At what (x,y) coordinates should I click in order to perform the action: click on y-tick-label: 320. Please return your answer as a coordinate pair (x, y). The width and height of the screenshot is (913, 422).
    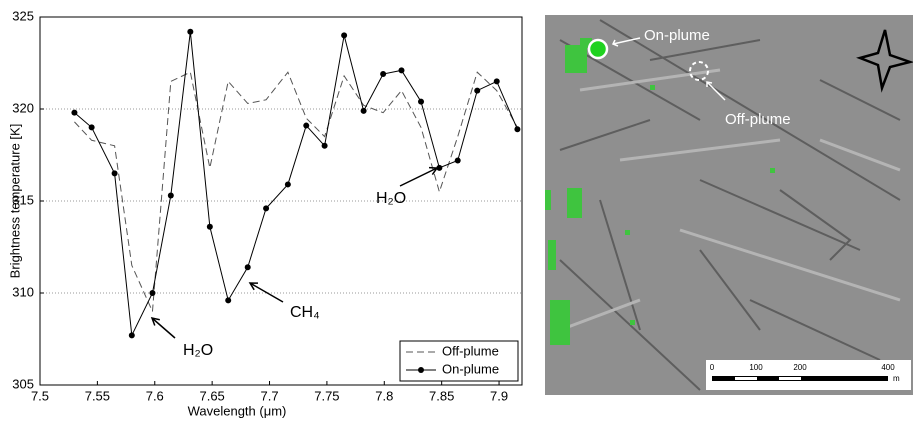
    Looking at the image, I should click on (23, 107).